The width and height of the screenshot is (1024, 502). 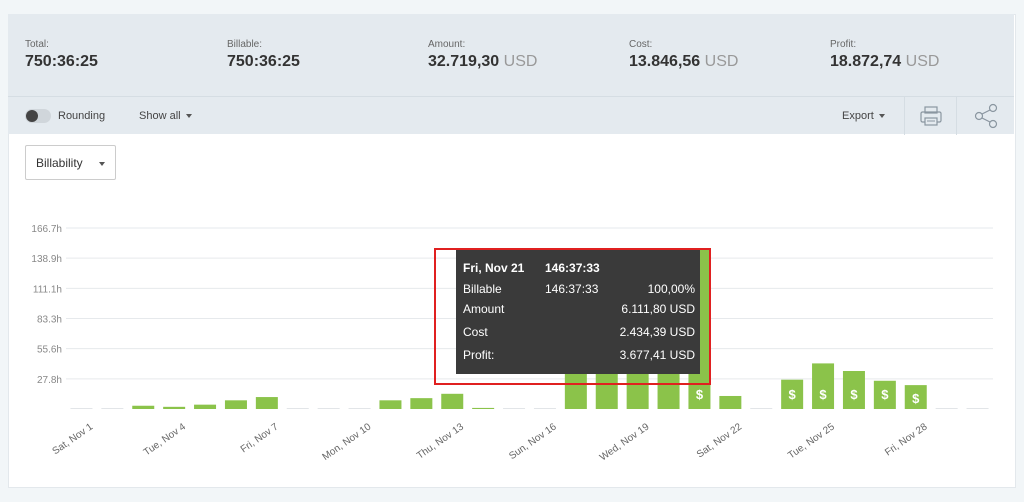 What do you see at coordinates (47, 289) in the screenshot?
I see `y-tick-label: 111.1h` at bounding box center [47, 289].